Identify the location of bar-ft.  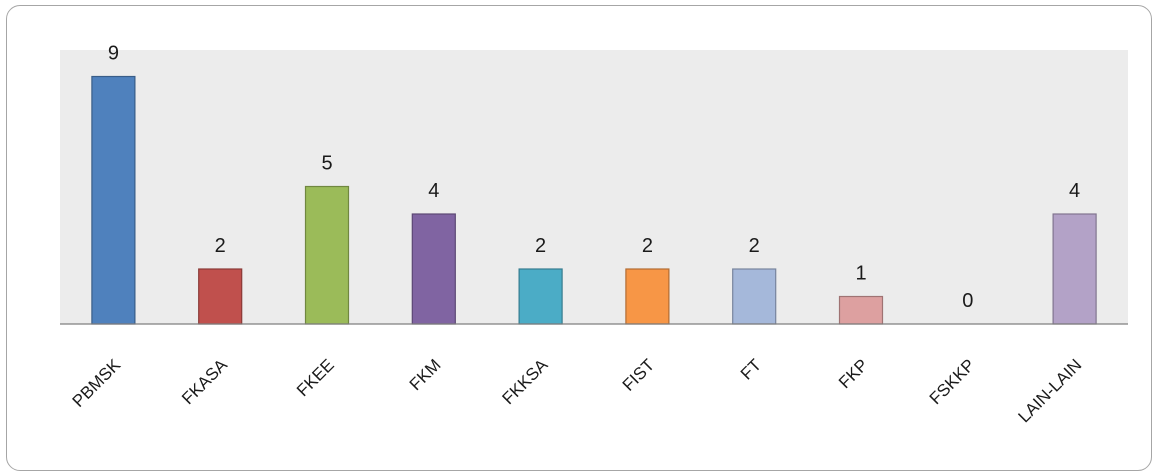
(754, 296).